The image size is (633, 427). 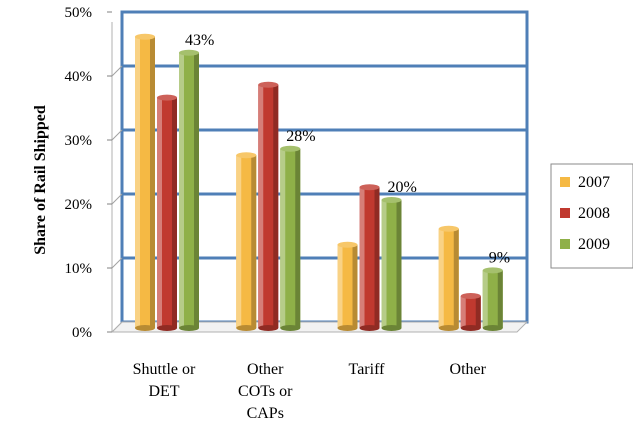 I want to click on floor-edge, so click(x=117, y=327).